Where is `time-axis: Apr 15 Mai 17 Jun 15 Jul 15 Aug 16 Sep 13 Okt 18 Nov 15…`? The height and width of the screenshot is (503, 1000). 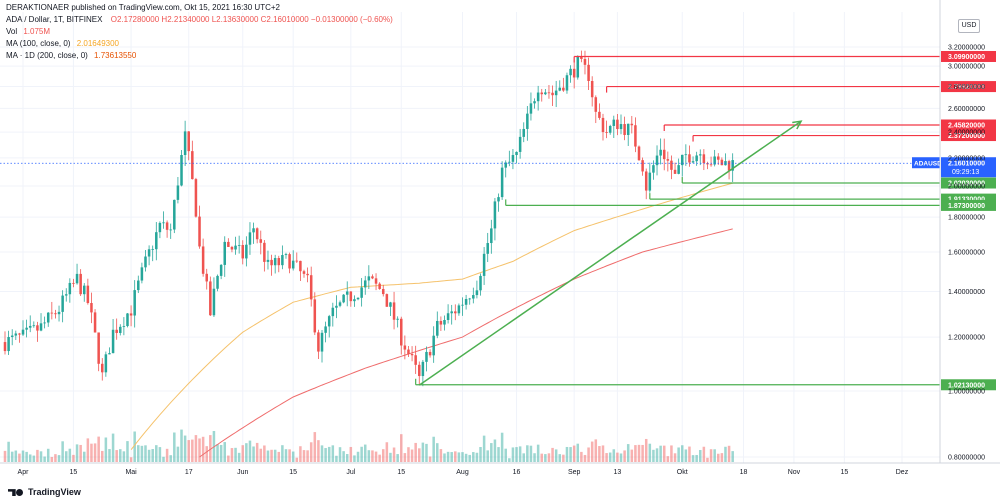
time-axis: Apr 15 Mai 17 Jun 15 Jul 15 Aug 16 Sep 13 Okt 18 Nov 15… is located at coordinates (500, 469).